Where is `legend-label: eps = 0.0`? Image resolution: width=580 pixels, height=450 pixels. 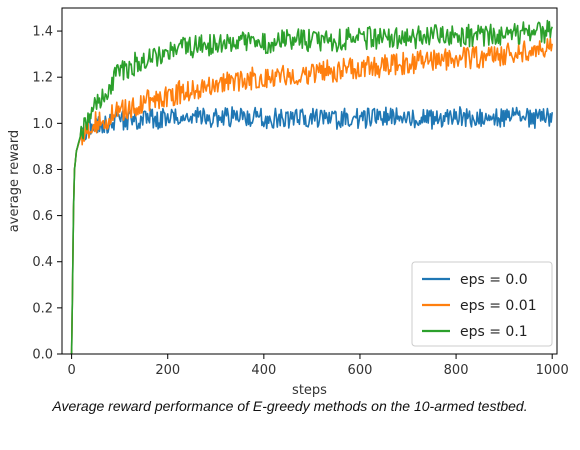
legend-label: eps = 0.0 is located at coordinates (494, 280).